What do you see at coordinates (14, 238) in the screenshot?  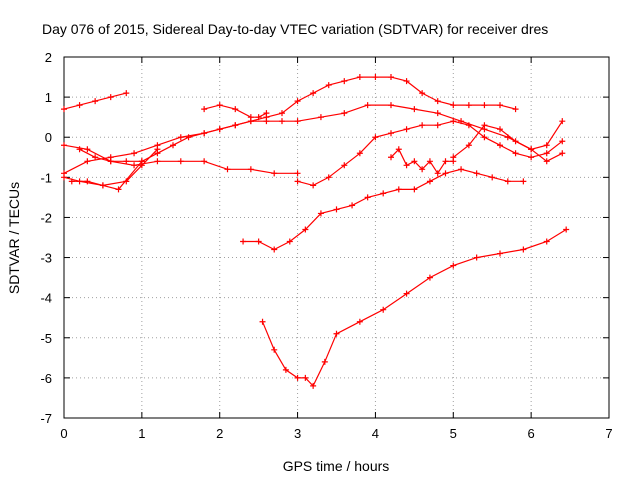 I see `y-axis-label: SDTVAR / TECUs` at bounding box center [14, 238].